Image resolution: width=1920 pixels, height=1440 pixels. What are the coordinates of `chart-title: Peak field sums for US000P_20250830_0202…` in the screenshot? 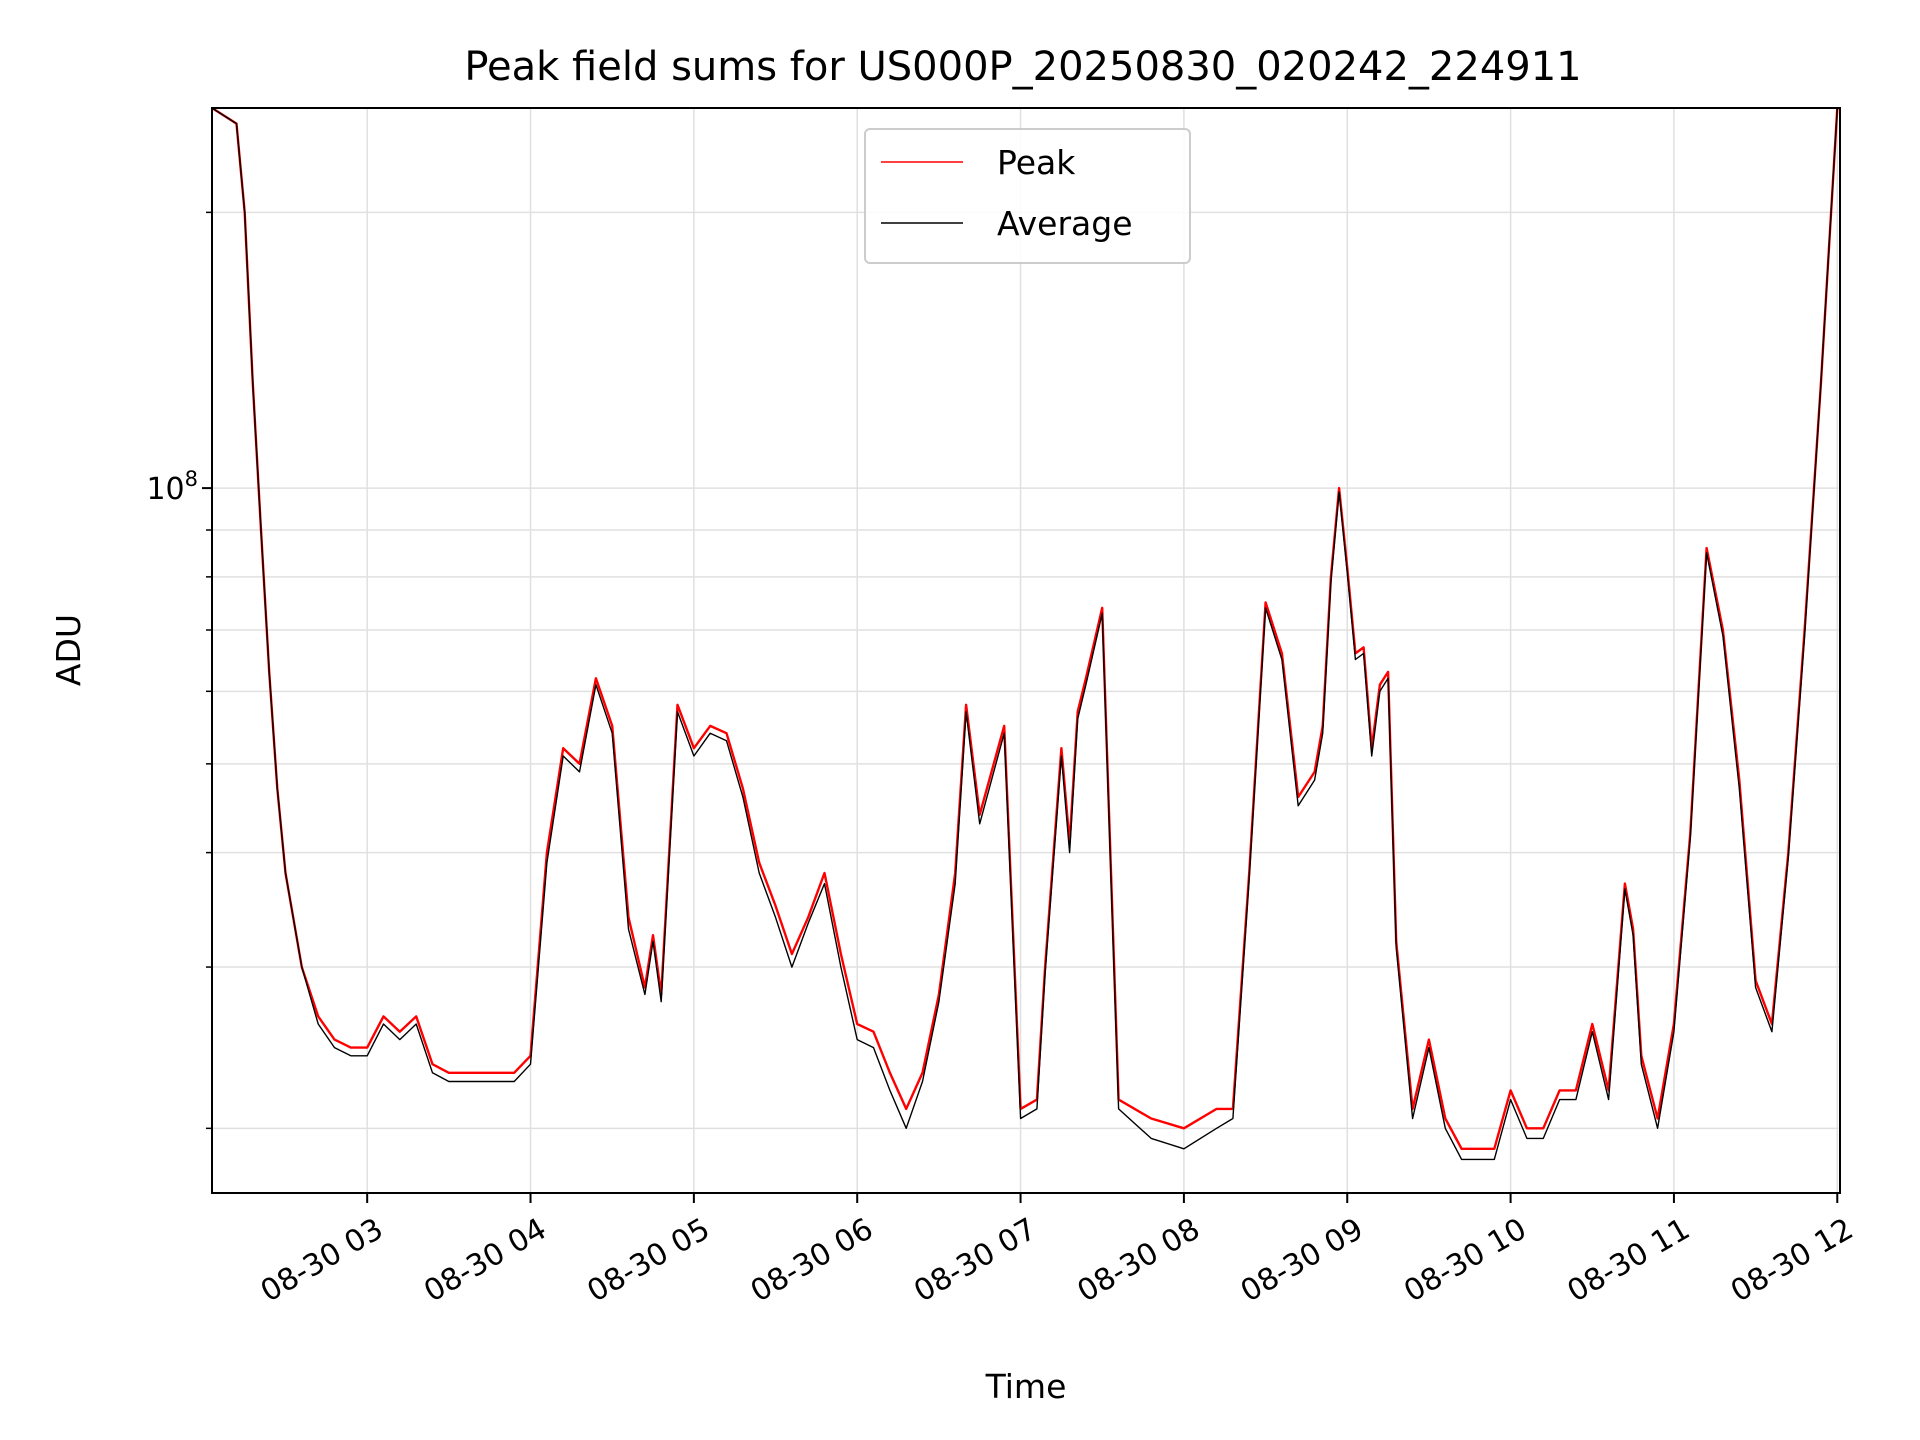 It's located at (1022, 67).